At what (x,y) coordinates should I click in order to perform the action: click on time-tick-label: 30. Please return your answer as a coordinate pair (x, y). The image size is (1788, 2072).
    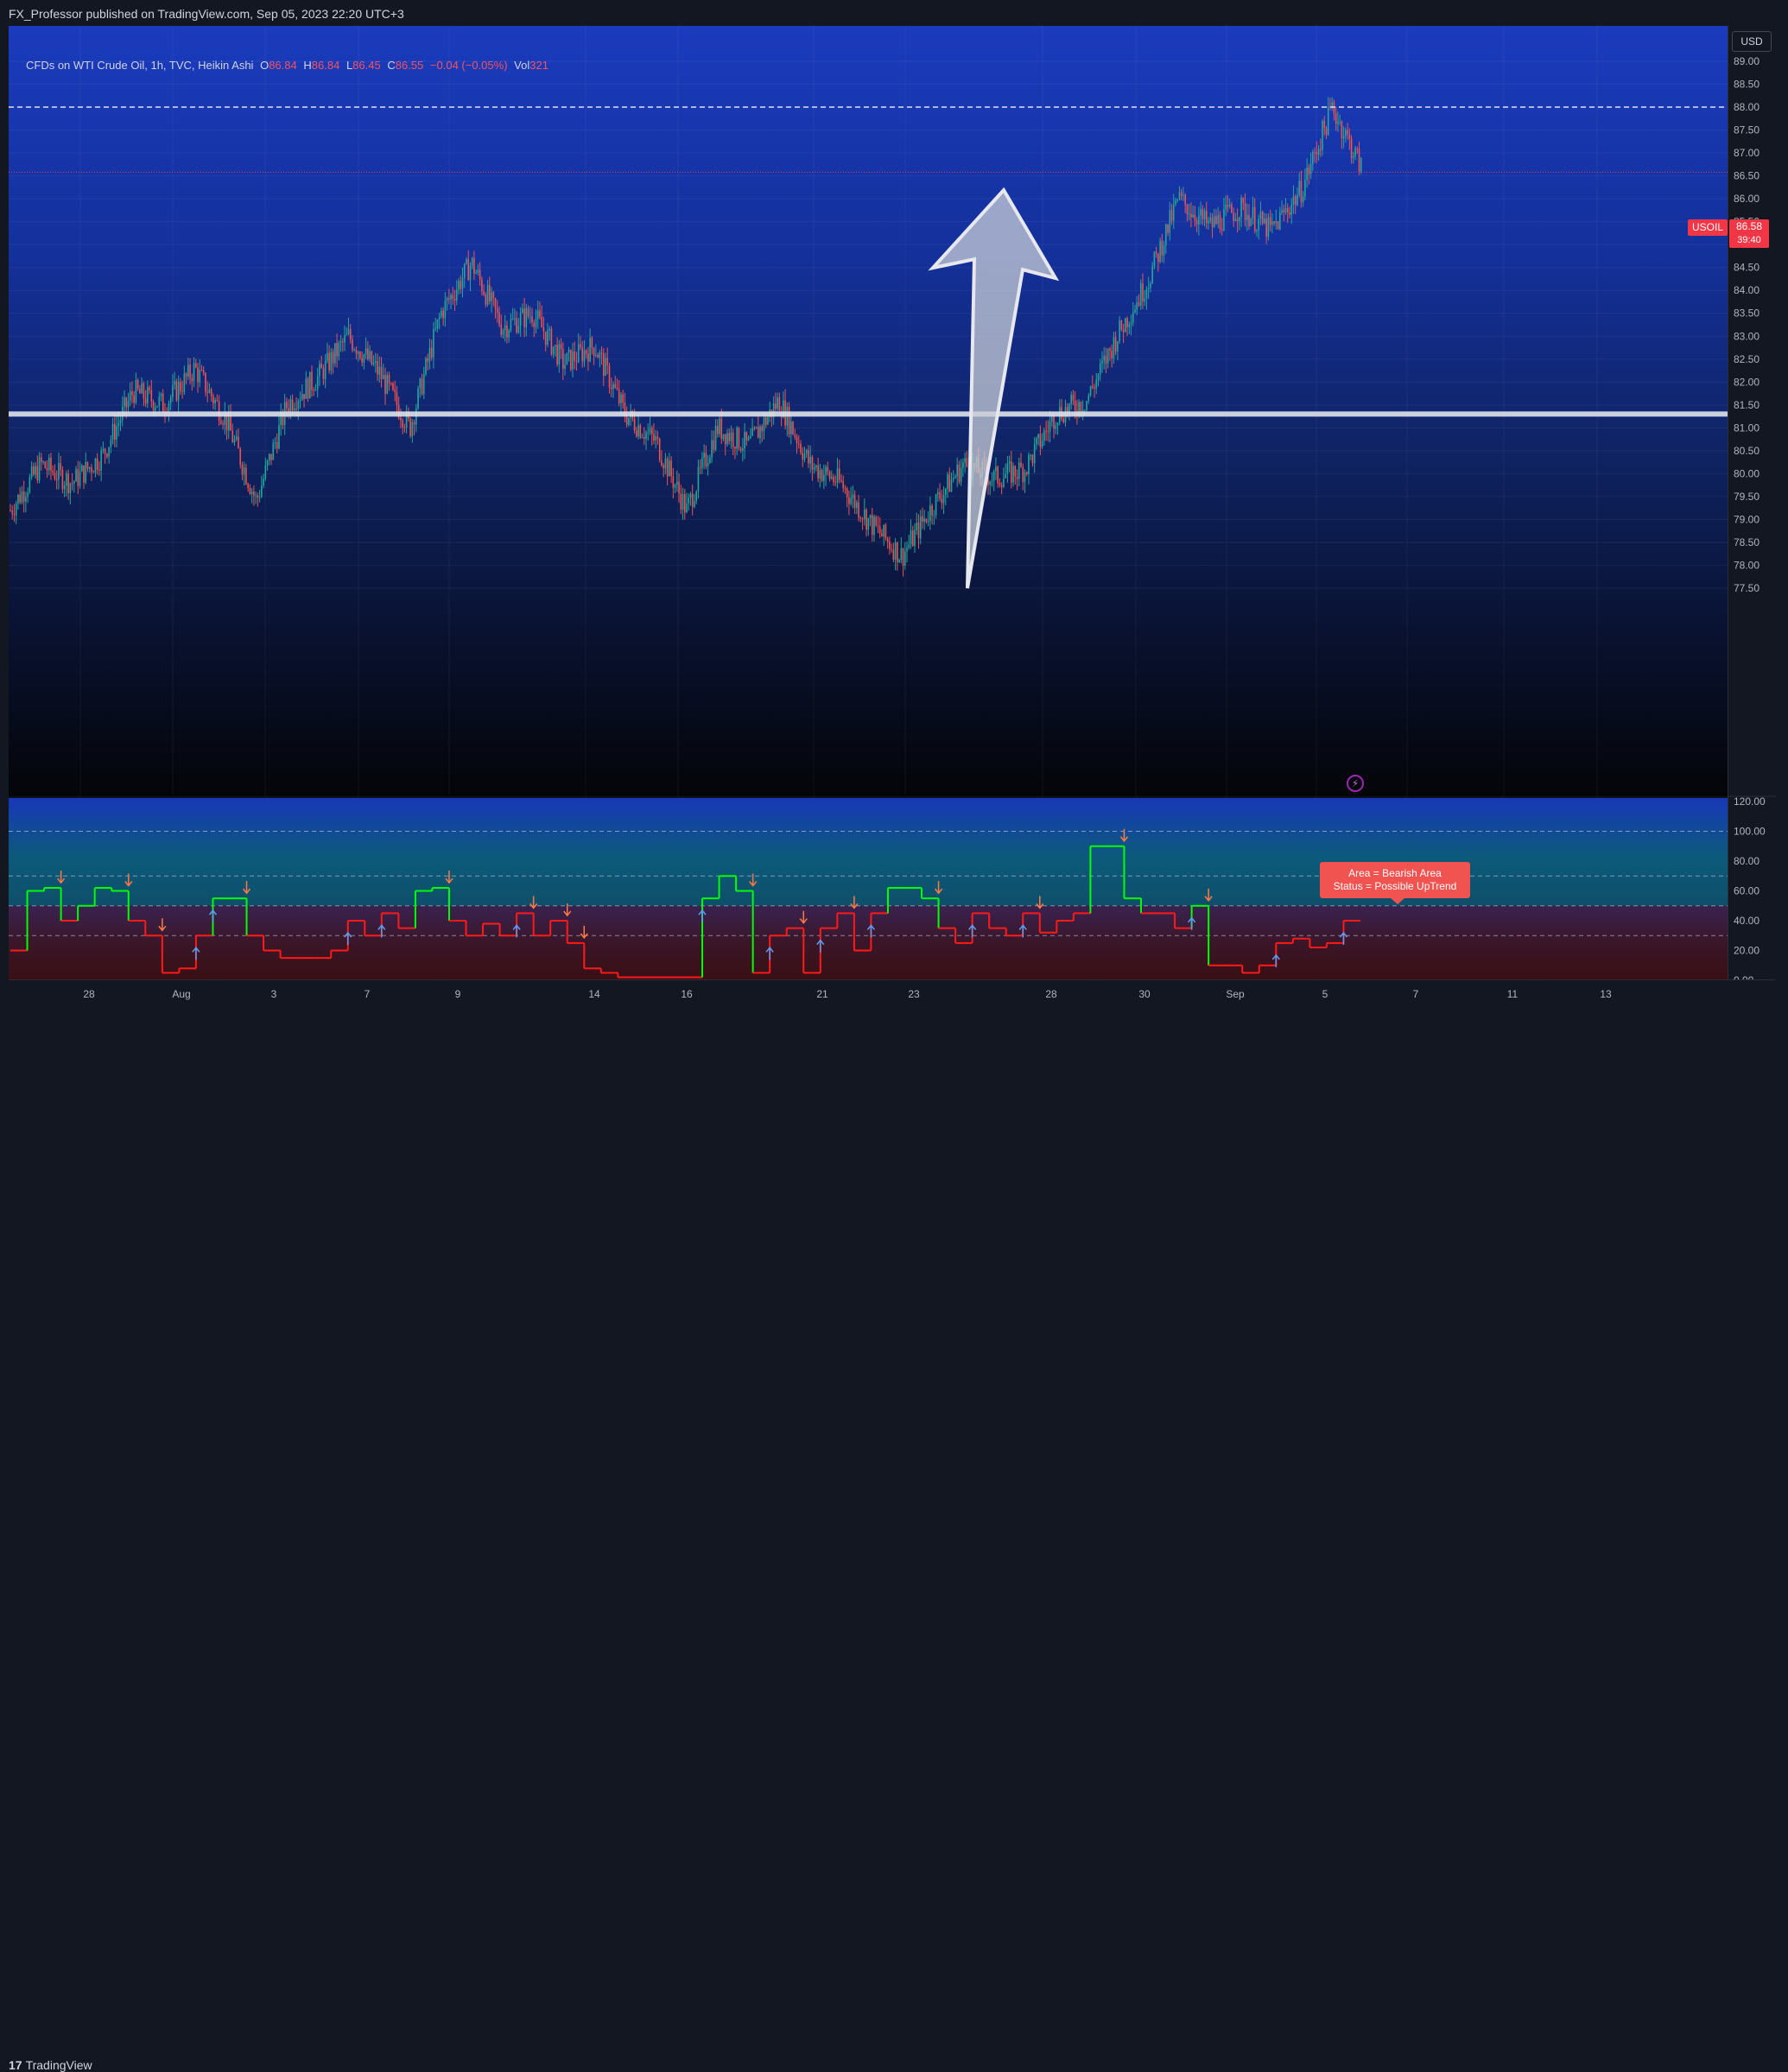
    Looking at the image, I should click on (1144, 994).